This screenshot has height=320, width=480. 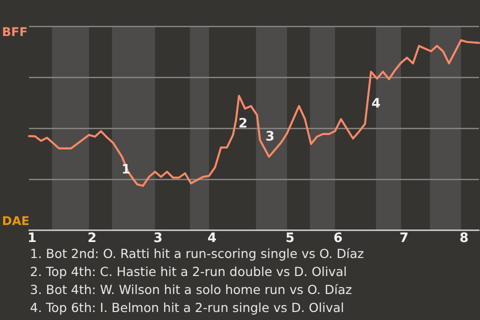 I want to click on x-tick-label: 4, so click(x=212, y=238).